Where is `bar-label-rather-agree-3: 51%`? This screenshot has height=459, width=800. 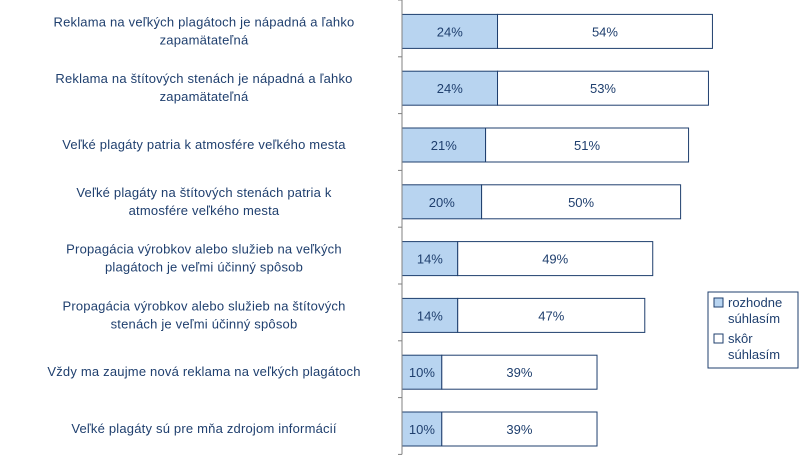
bar-label-rather-agree-3: 51% is located at coordinates (587, 145).